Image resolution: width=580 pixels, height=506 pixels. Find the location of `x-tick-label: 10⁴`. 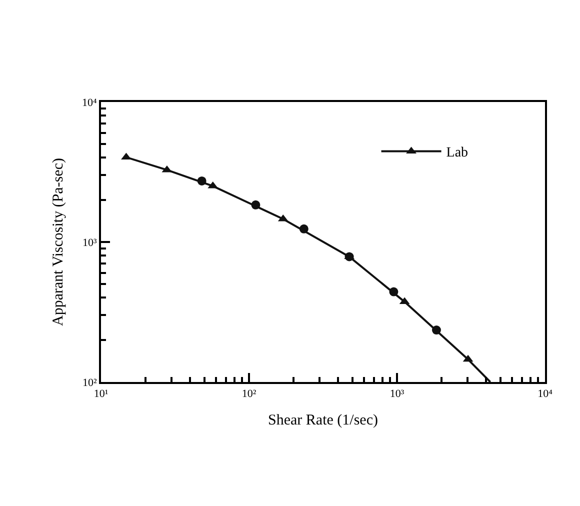

x-tick-label: 10⁴ is located at coordinates (545, 394).